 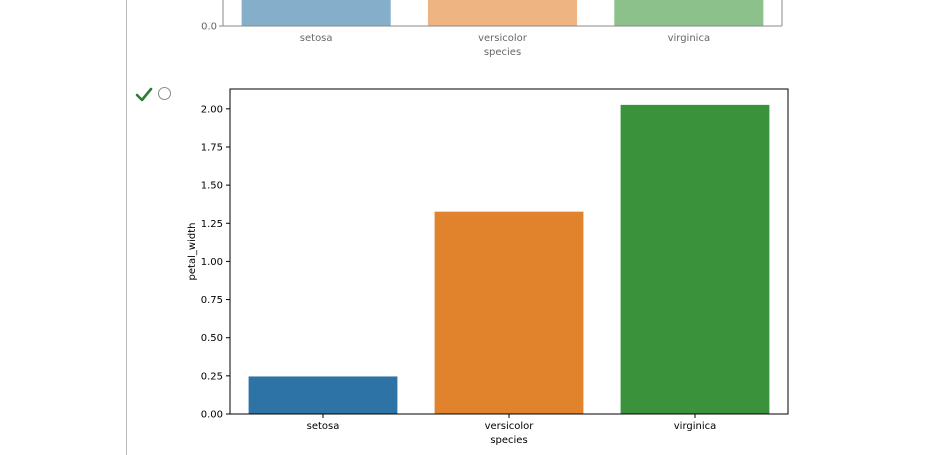 What do you see at coordinates (689, 13) in the screenshot?
I see `top-bar-virginica` at bounding box center [689, 13].